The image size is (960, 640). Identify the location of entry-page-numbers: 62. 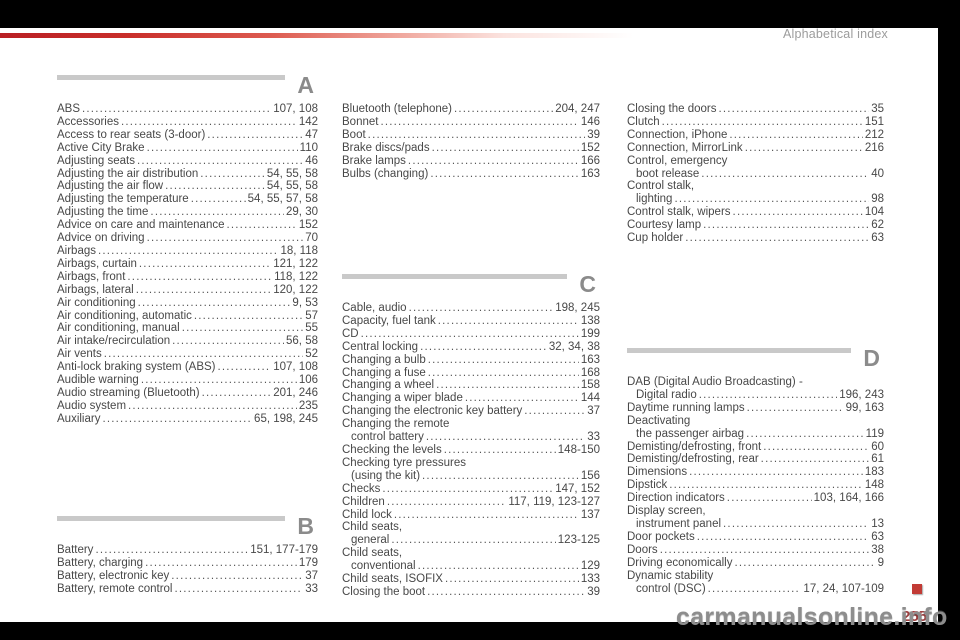
(877, 225).